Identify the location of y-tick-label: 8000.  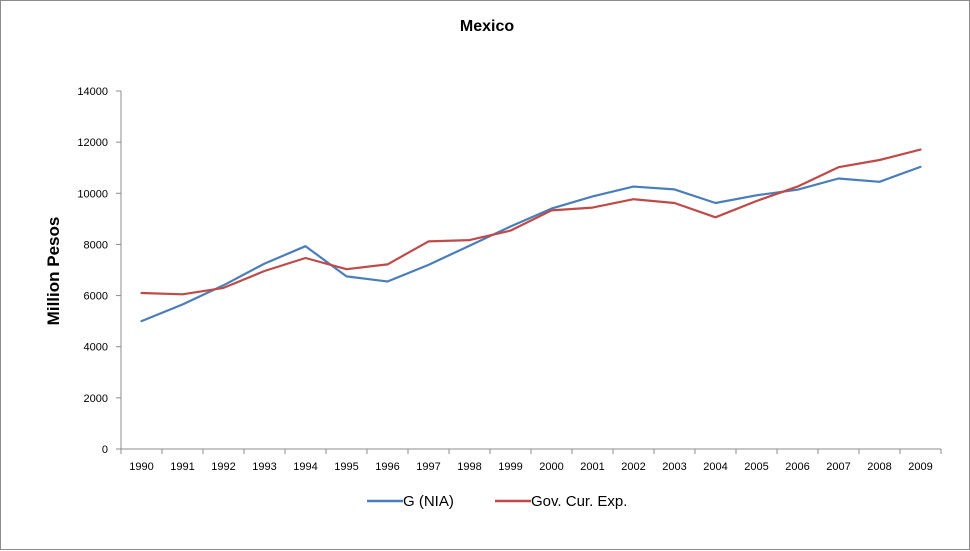
(96, 245).